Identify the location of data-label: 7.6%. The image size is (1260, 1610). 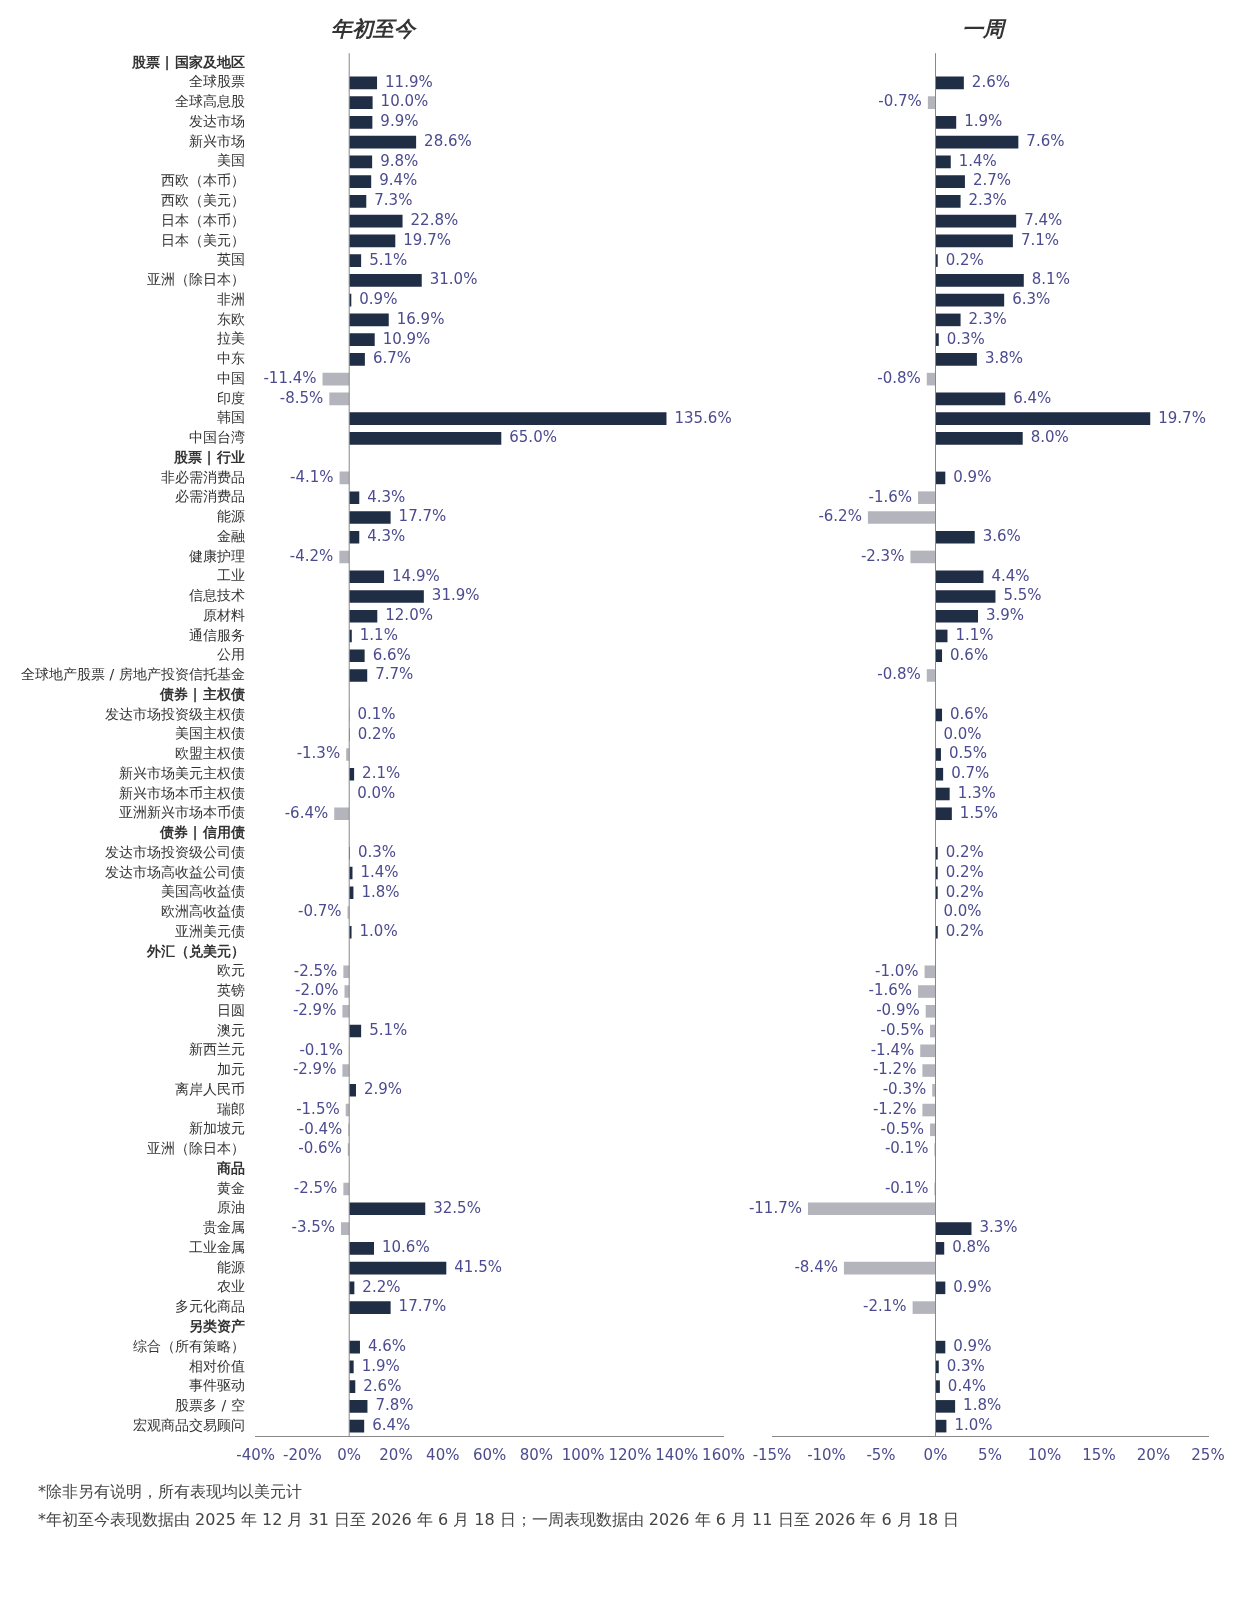
(1045, 140).